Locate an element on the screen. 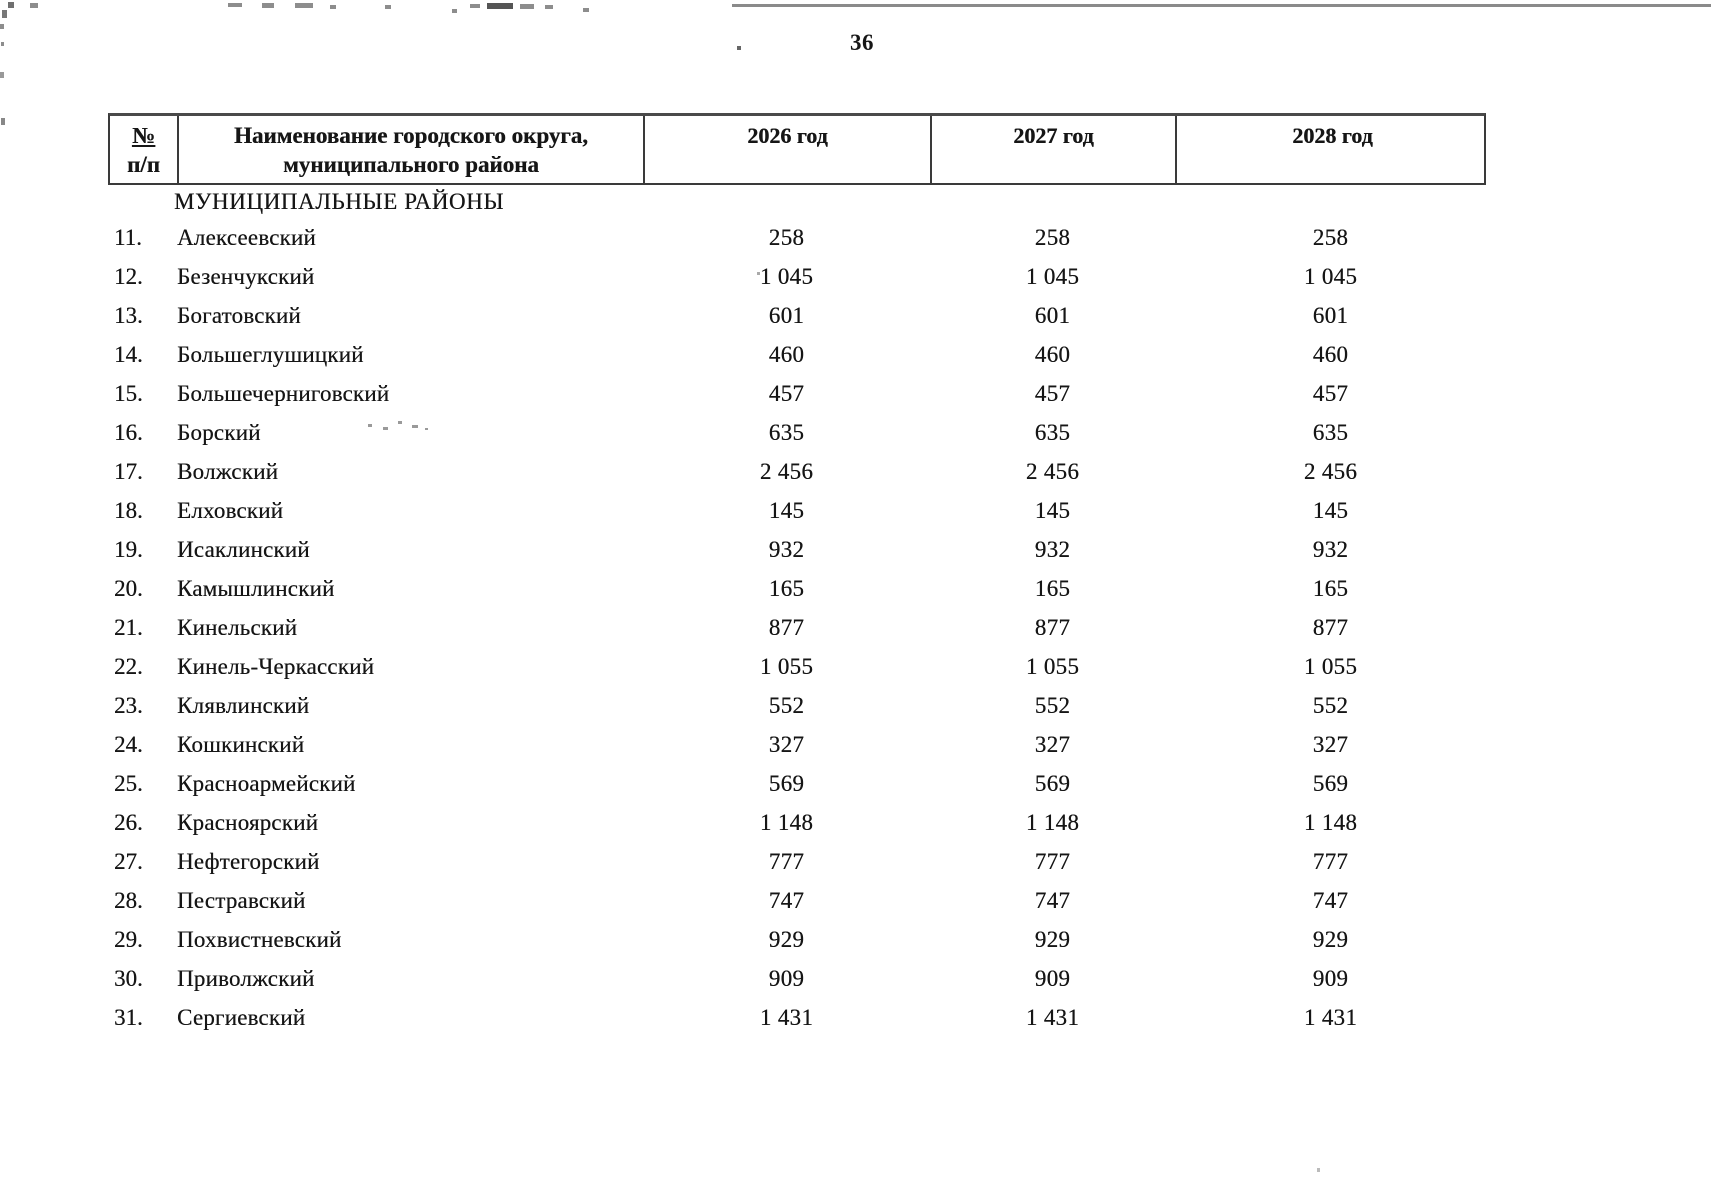 The height and width of the screenshot is (1200, 1711). row-2026: 1 431 is located at coordinates (786, 1017).